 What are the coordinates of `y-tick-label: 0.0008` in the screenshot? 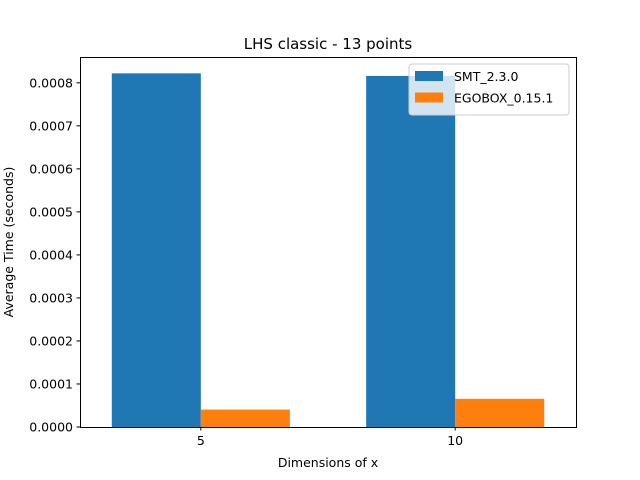 It's located at (51, 82).